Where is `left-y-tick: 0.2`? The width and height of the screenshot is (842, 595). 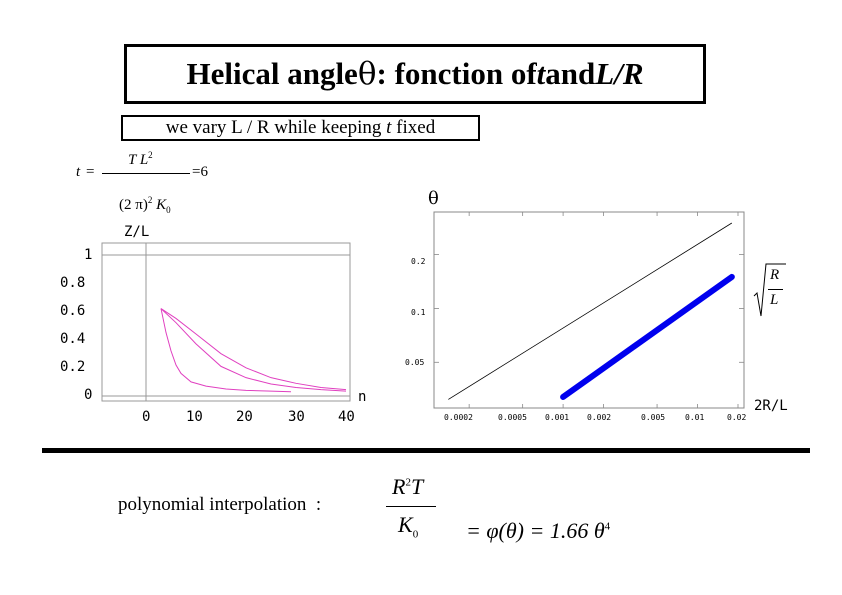
left-y-tick: 0.2 is located at coordinates (73, 367).